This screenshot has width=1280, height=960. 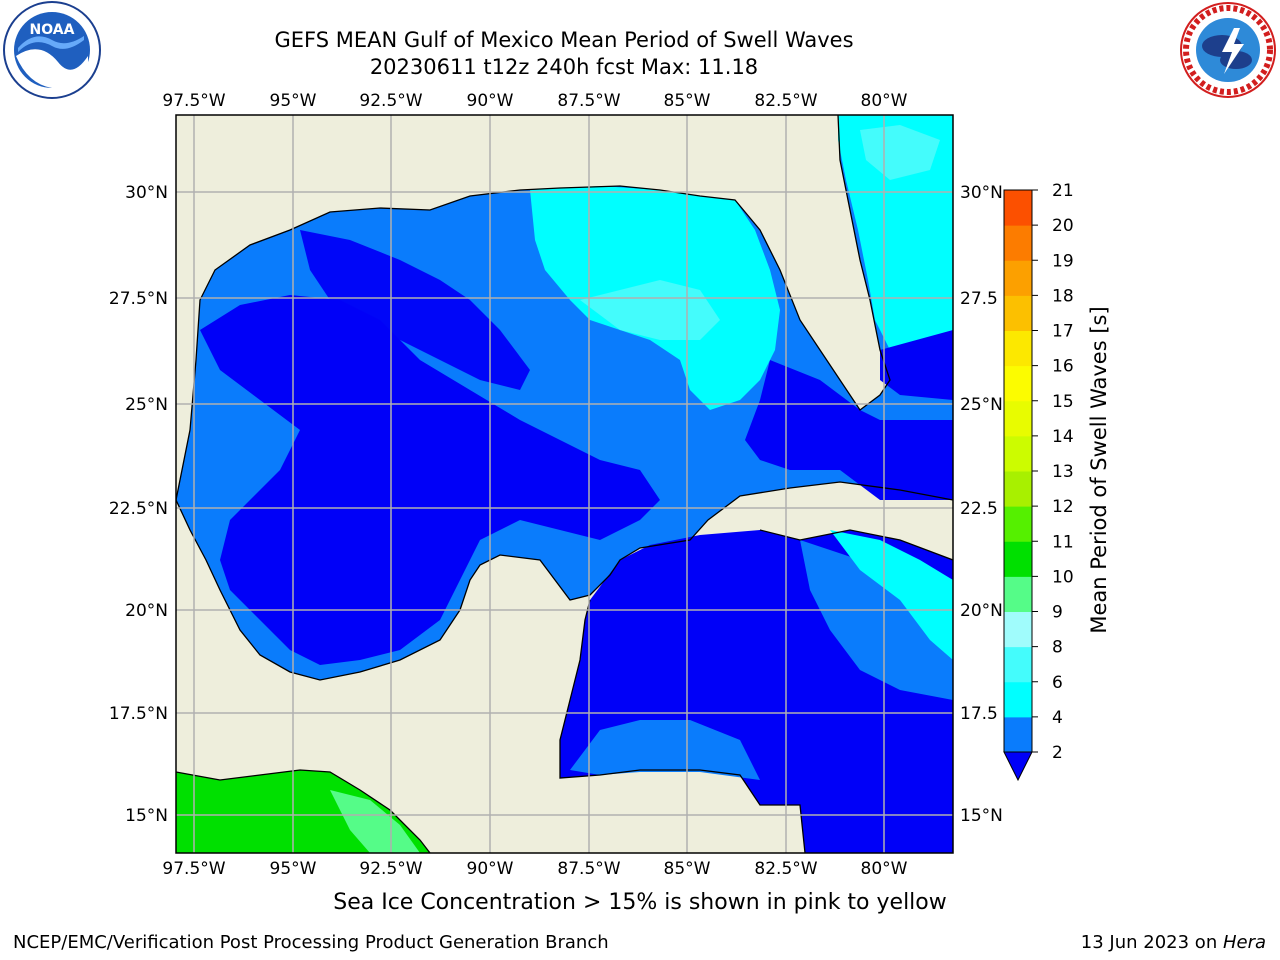 What do you see at coordinates (146, 816) in the screenshot?
I see `lat-tick-left: 15°N` at bounding box center [146, 816].